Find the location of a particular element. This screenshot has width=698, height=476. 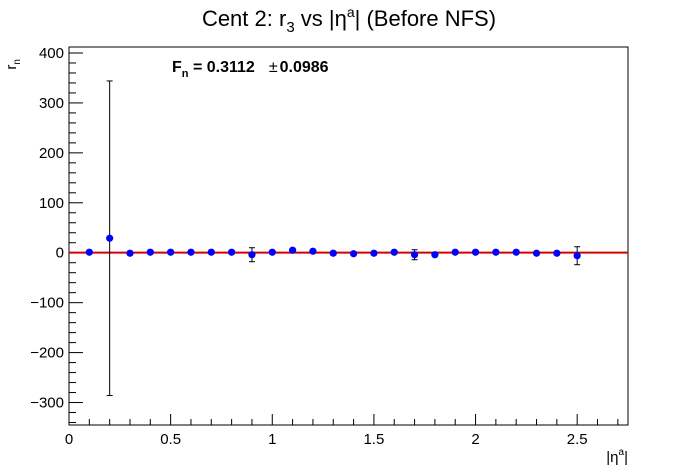

y-axis-ticks: −300 −200 −100 0 100 200 300 400 is located at coordinates (56, 234).